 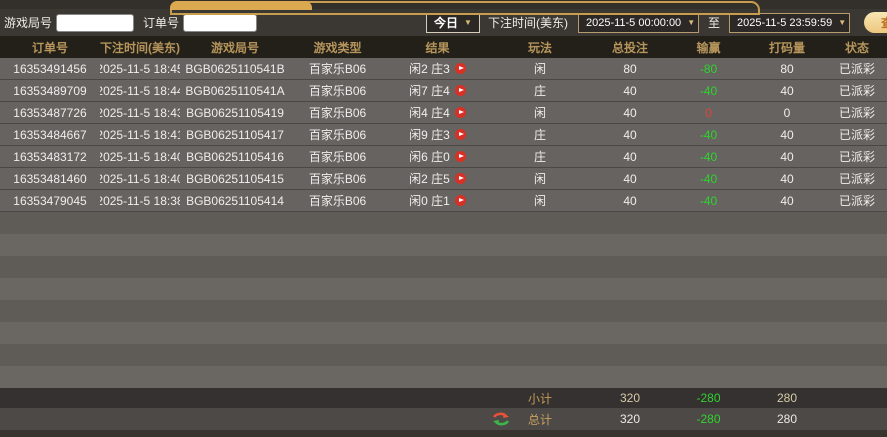 What do you see at coordinates (633, 22) in the screenshot?
I see `start-time-value: 2025-11-5 00:00:00` at bounding box center [633, 22].